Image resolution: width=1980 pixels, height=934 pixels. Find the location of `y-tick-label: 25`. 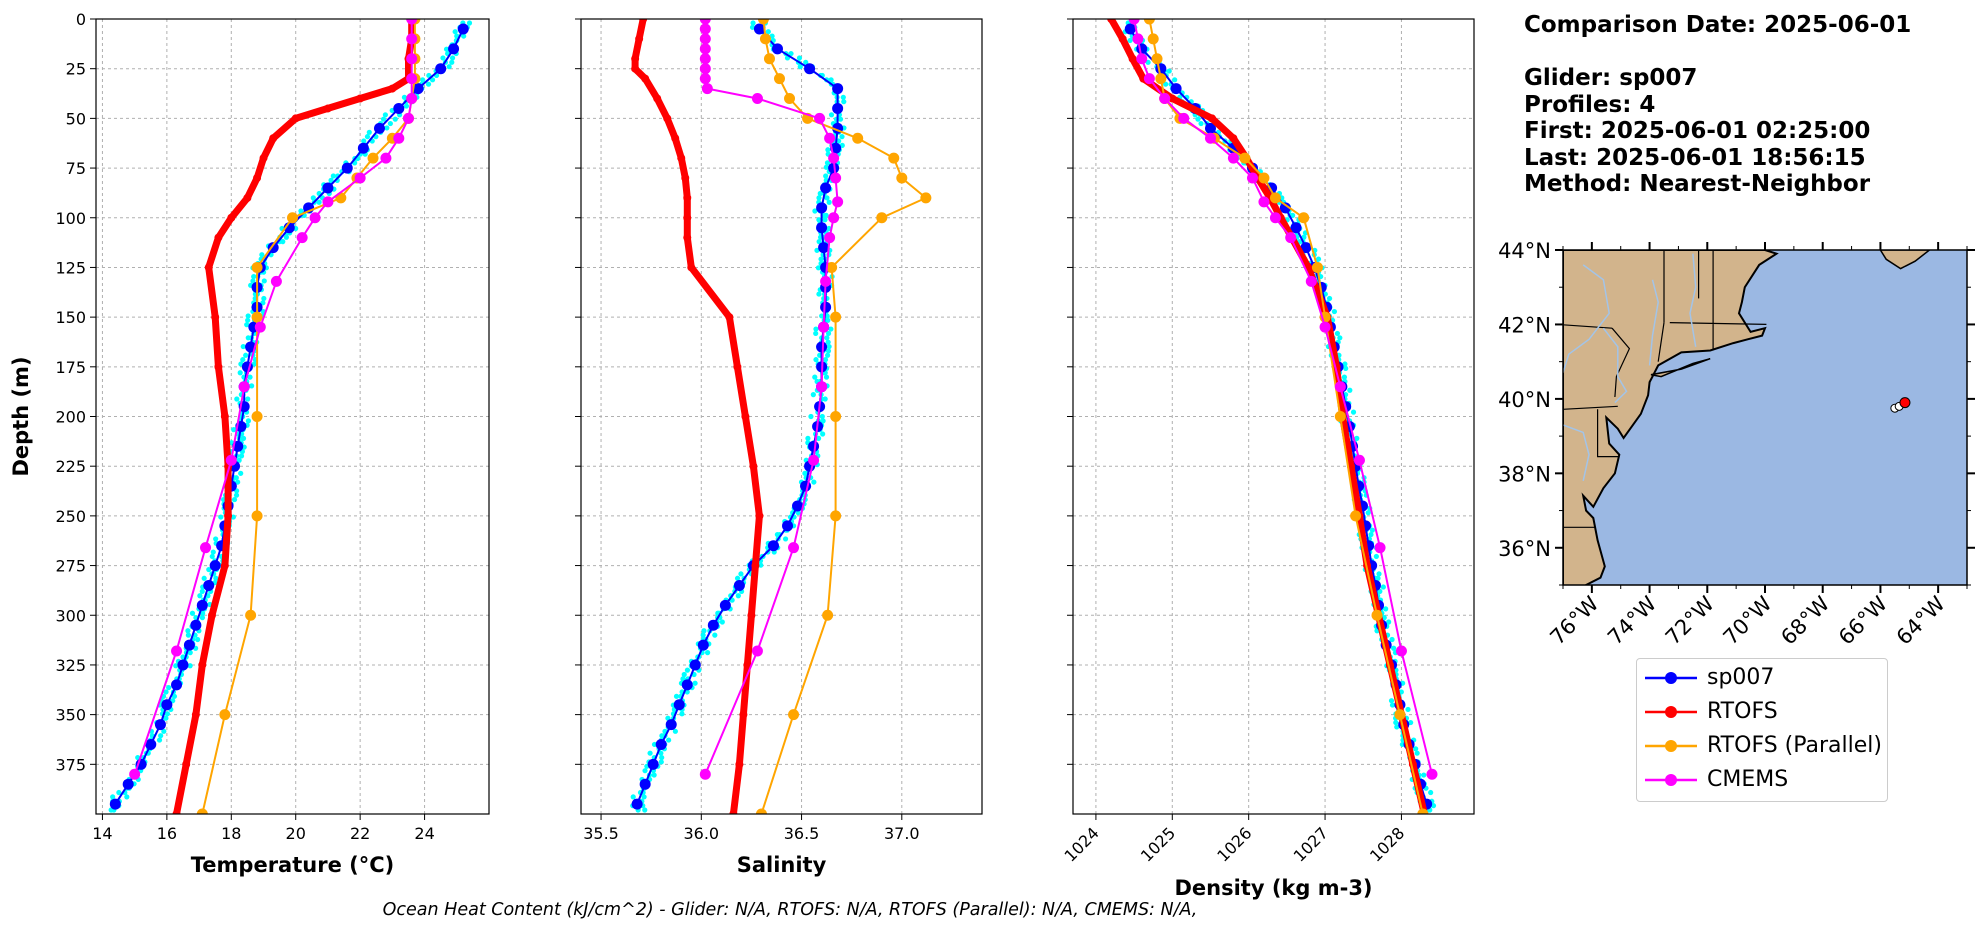

y-tick-label: 25 is located at coordinates (76, 69).